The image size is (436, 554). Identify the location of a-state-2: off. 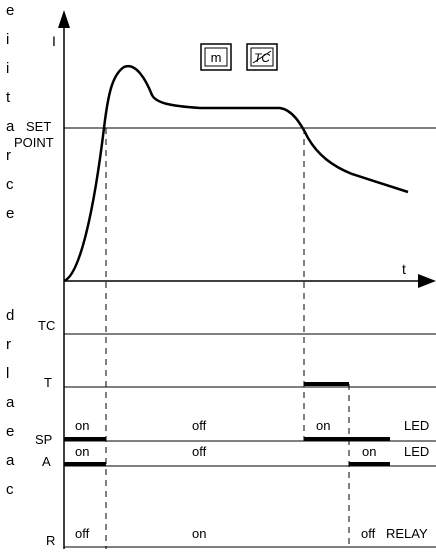
(199, 451).